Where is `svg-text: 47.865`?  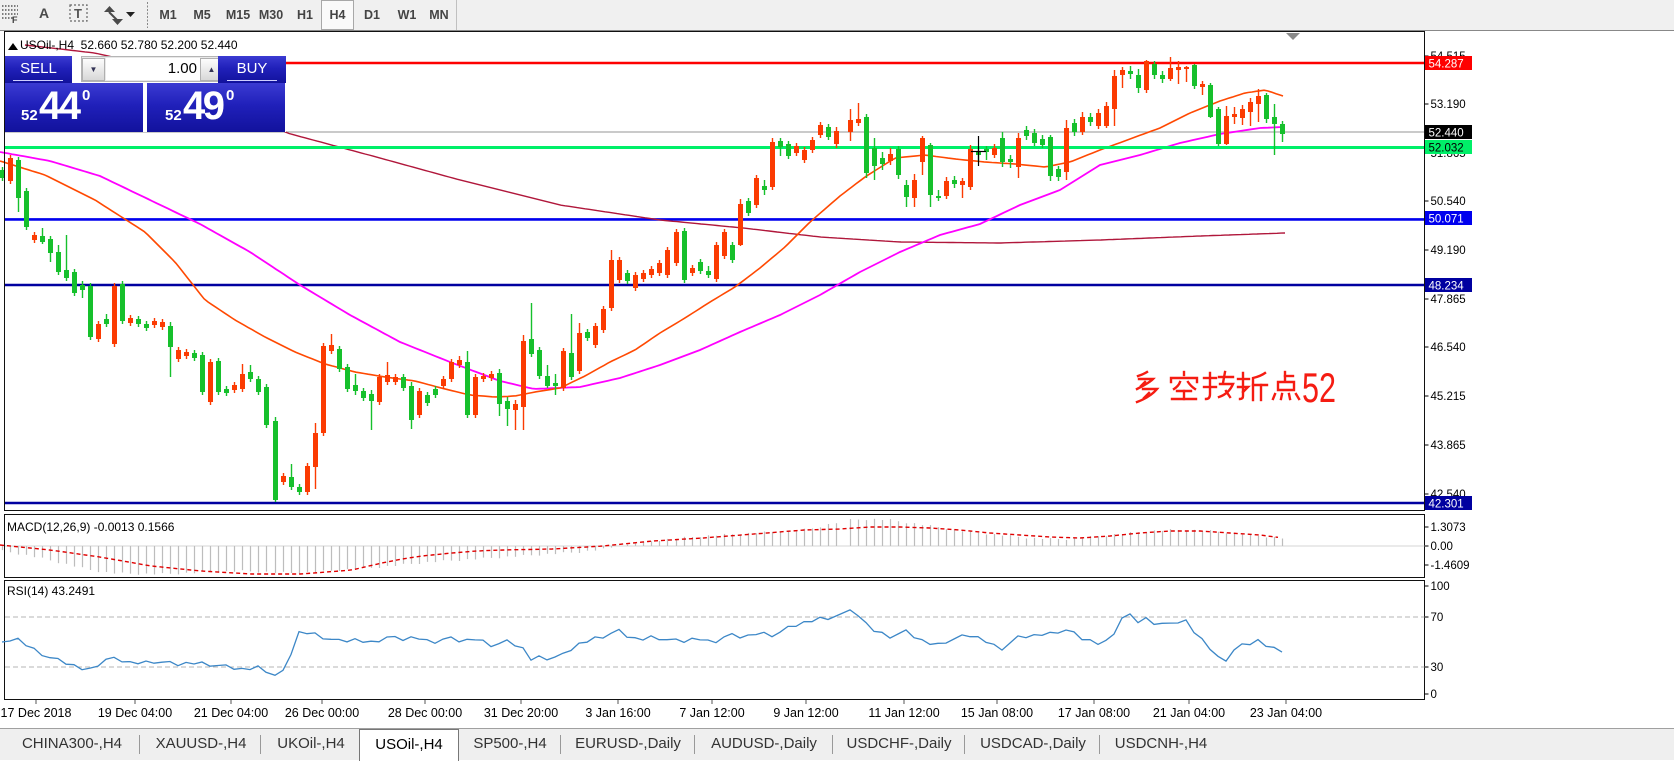
svg-text: 47.865 is located at coordinates (1448, 300).